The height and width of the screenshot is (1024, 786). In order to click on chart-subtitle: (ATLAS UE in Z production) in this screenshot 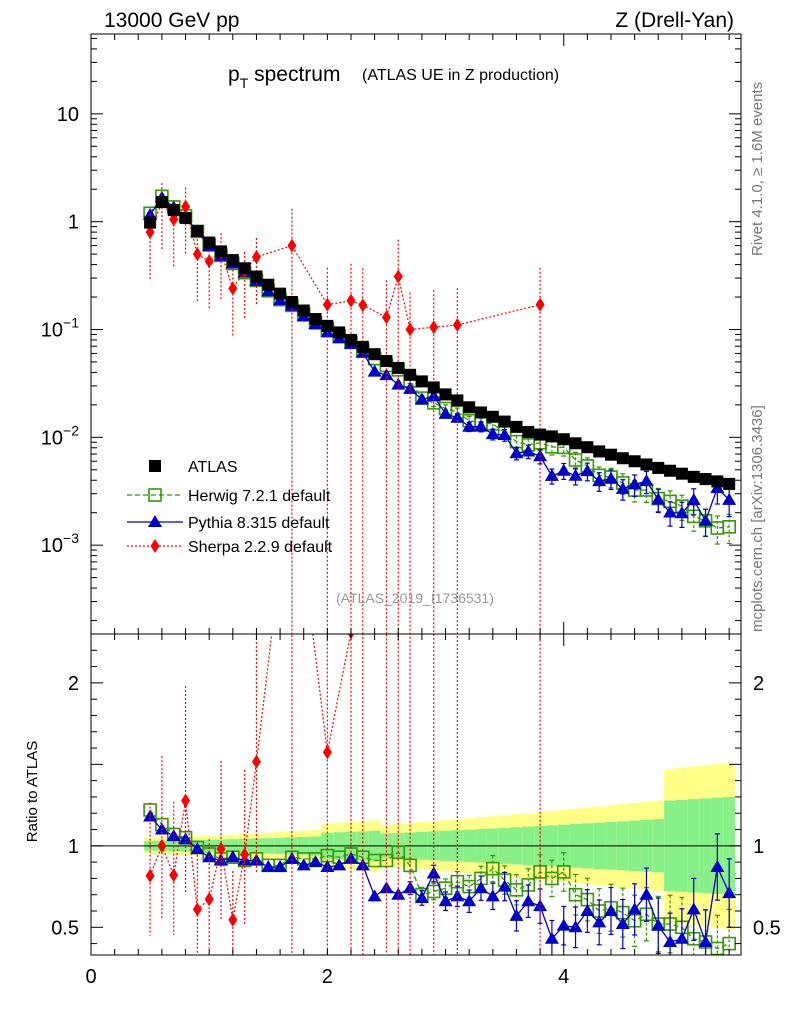, I will do `click(460, 75)`.